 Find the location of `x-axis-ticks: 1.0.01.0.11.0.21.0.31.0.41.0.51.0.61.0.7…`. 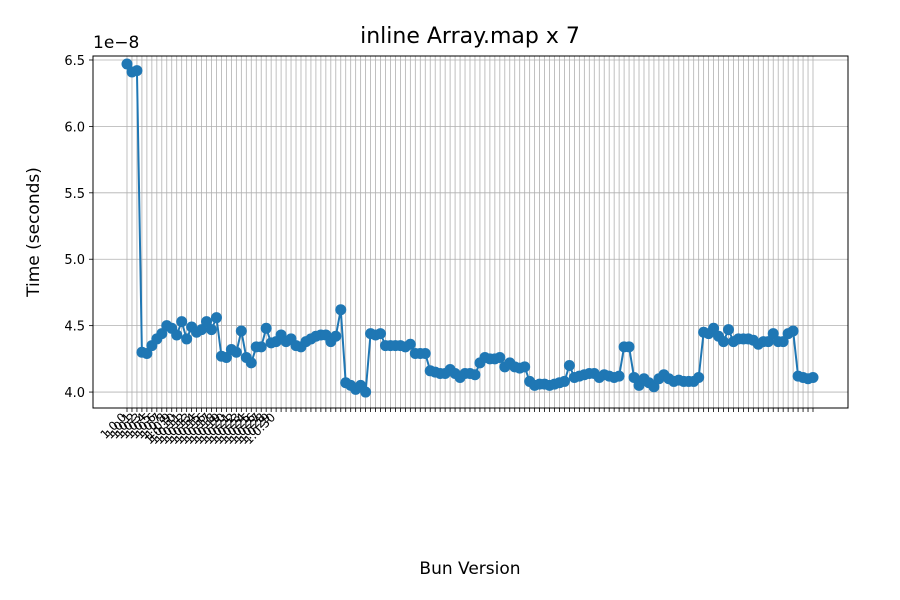

x-axis-ticks: 1.0.01.0.11.0.21.0.31.0.41.0.51.0.61.0.7… is located at coordinates (456, 427).